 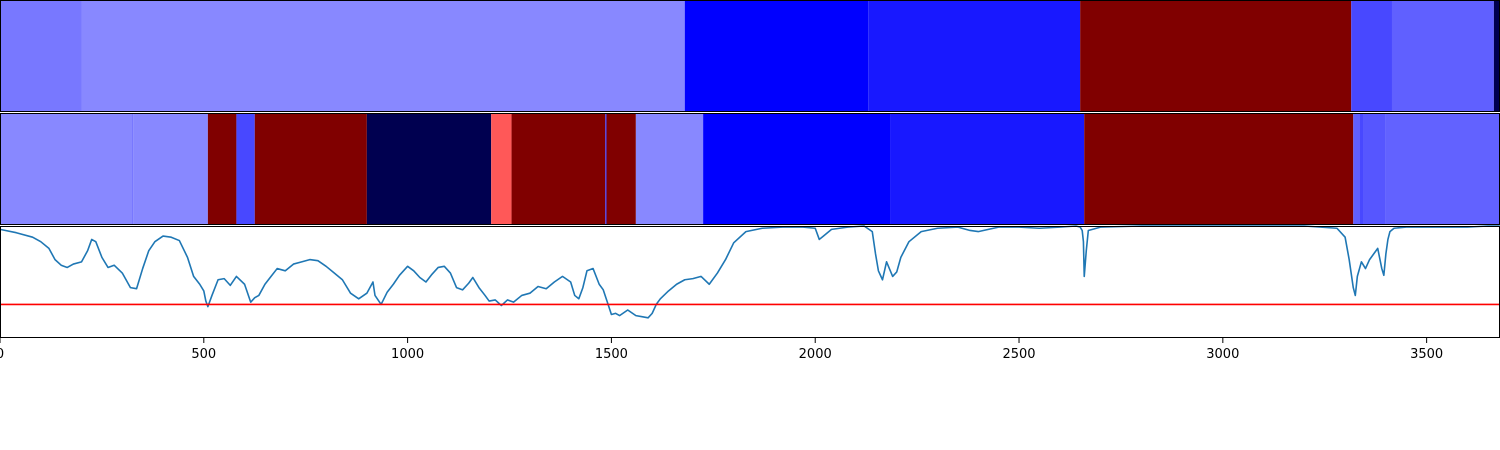 I want to click on x-tick-label-0: 0, so click(x=2, y=354).